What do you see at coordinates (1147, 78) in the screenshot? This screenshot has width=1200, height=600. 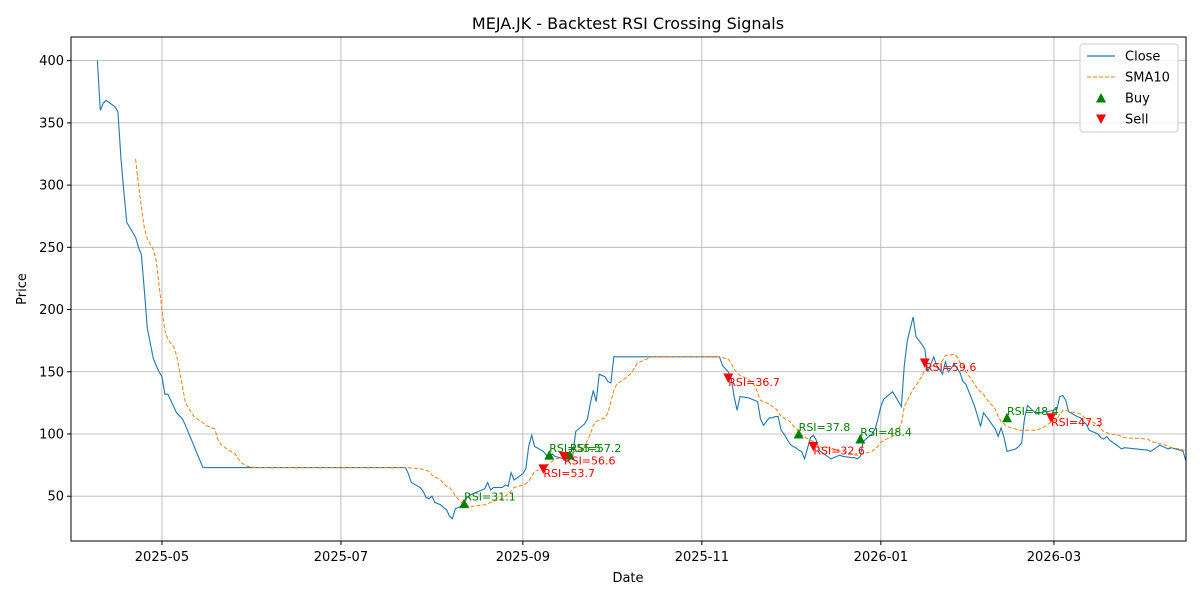 I see `legend-label: SMA10` at bounding box center [1147, 78].